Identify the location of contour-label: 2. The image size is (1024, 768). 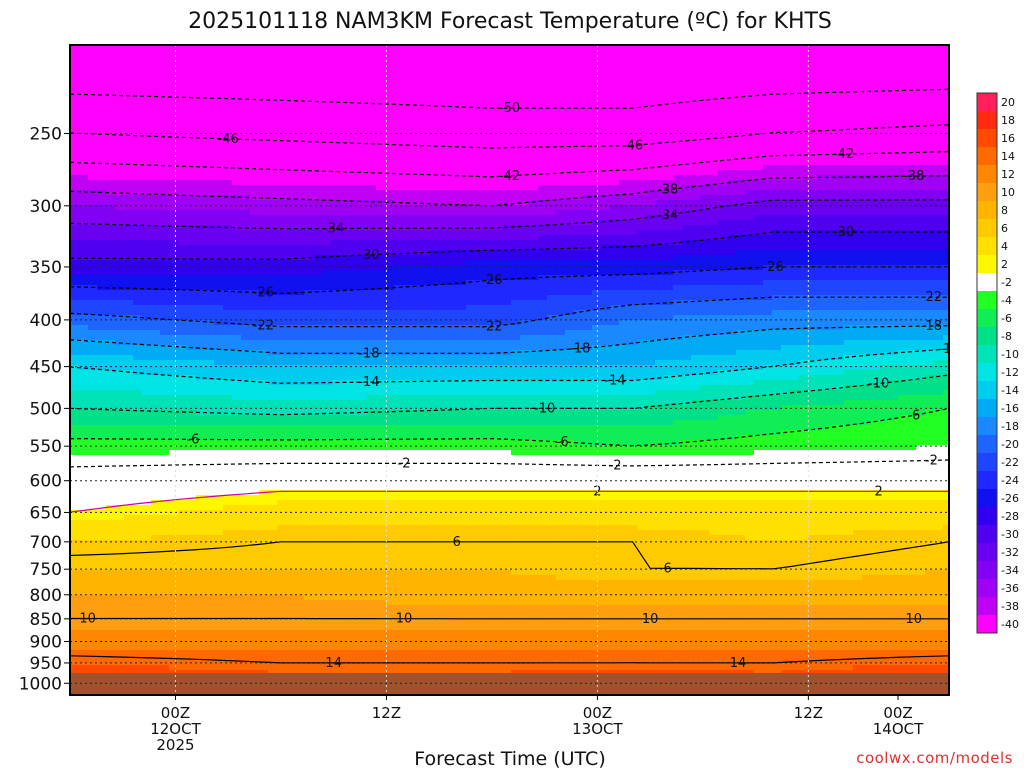
(879, 491).